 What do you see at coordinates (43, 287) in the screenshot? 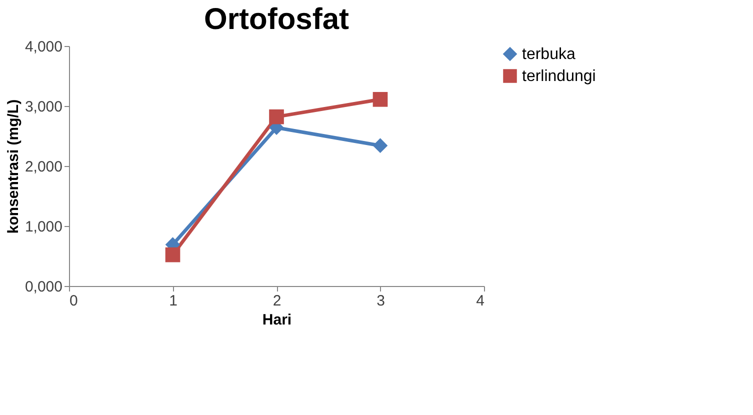
I see `y-tick-label: 0,000` at bounding box center [43, 287].